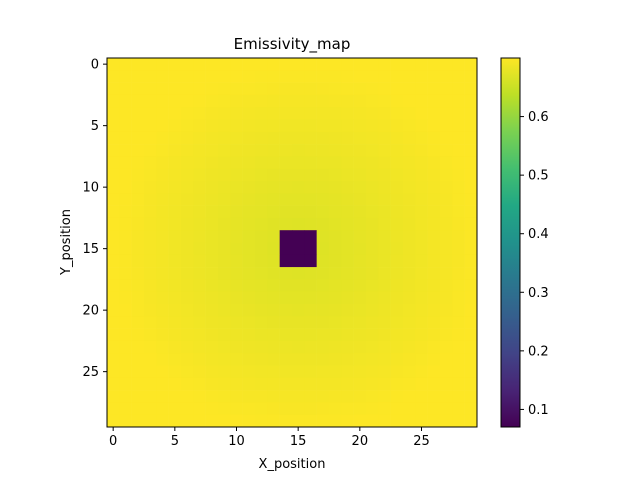 Image resolution: width=640 pixels, height=480 pixels. What do you see at coordinates (90, 188) in the screenshot?
I see `y-tick-label: 10` at bounding box center [90, 188].